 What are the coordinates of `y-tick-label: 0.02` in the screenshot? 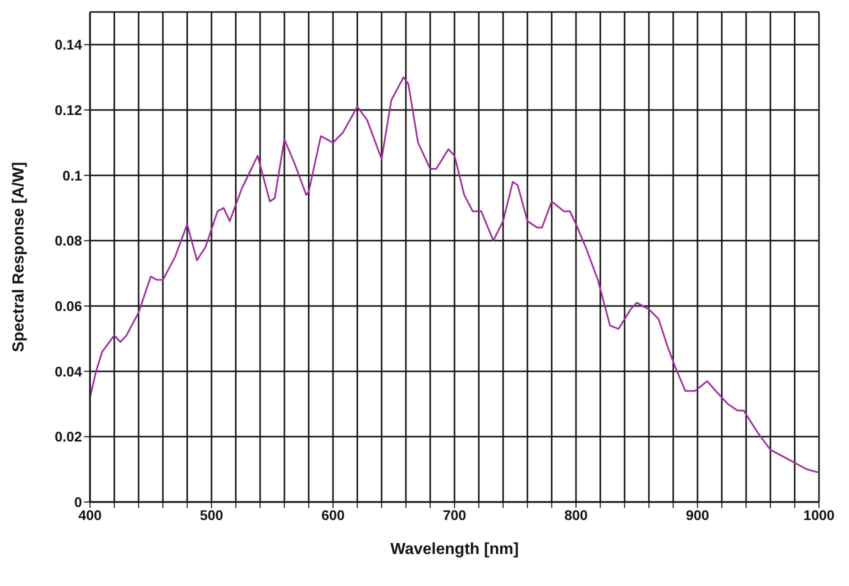 It's located at (68, 436).